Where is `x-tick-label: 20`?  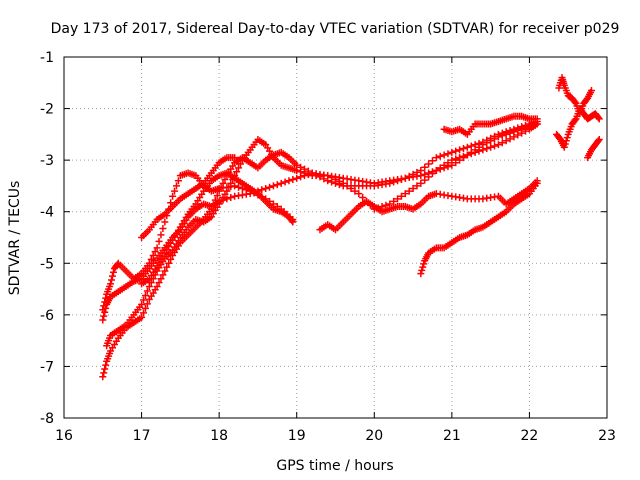
x-tick-label: 20 is located at coordinates (374, 436).